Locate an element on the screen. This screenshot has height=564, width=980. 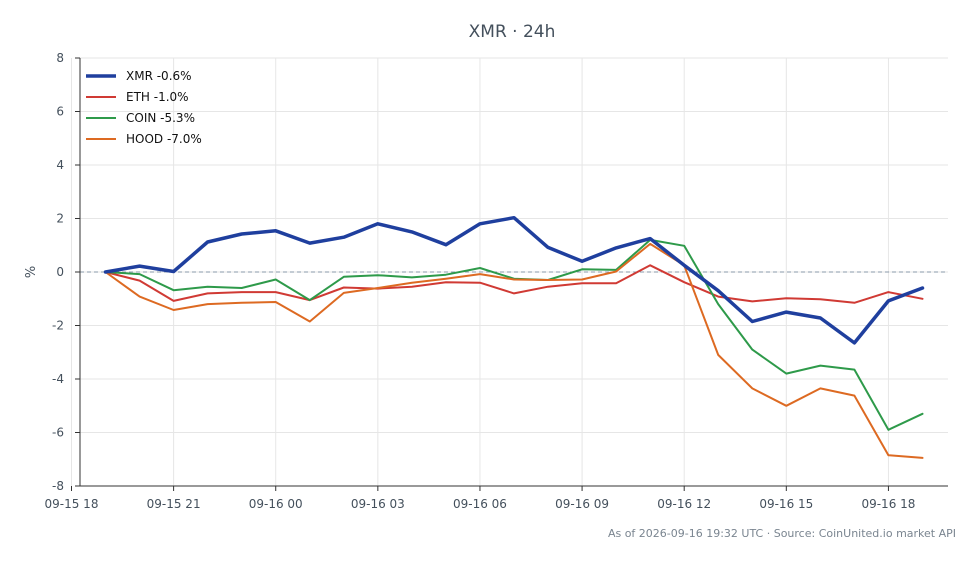
y-tick-label: 6 is located at coordinates (60, 112).